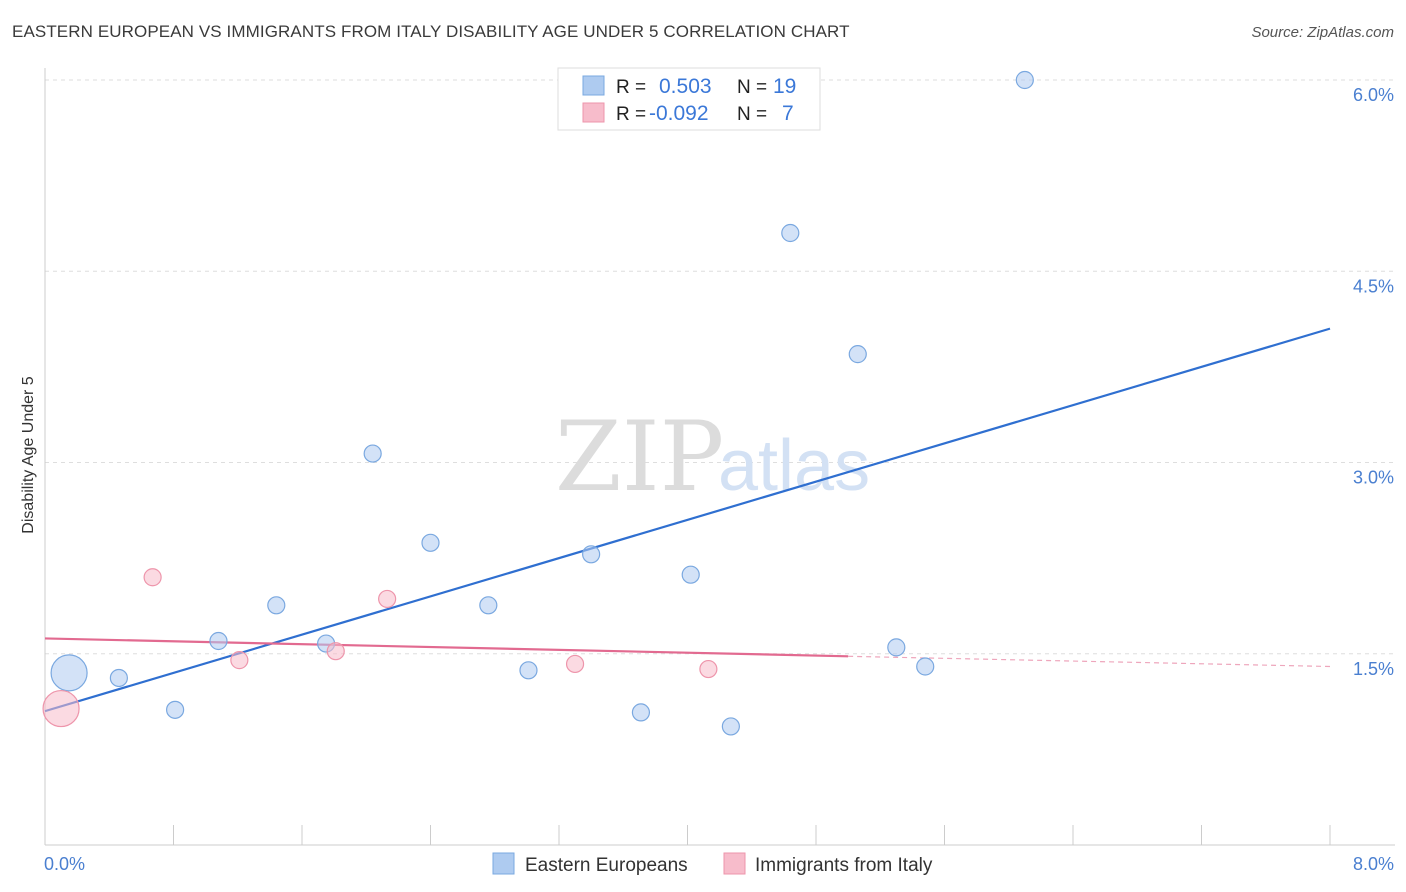  What do you see at coordinates (639, 457) in the screenshot?
I see `watermark-zip: ZIP` at bounding box center [639, 457].